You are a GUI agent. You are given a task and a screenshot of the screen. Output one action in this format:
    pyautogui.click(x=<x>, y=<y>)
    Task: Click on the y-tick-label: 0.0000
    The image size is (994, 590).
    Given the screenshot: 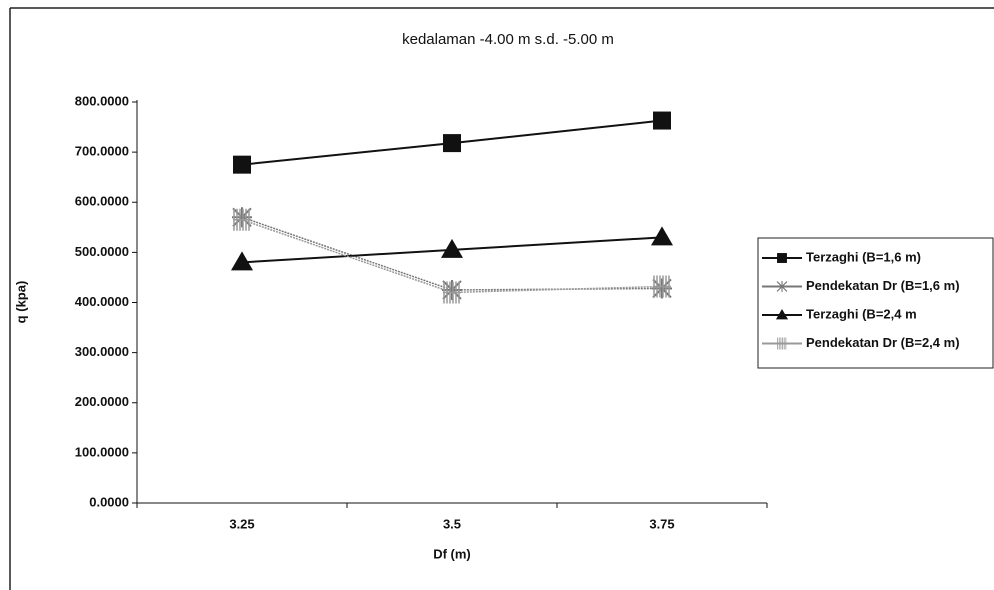 What is the action you would take?
    pyautogui.click(x=109, y=501)
    